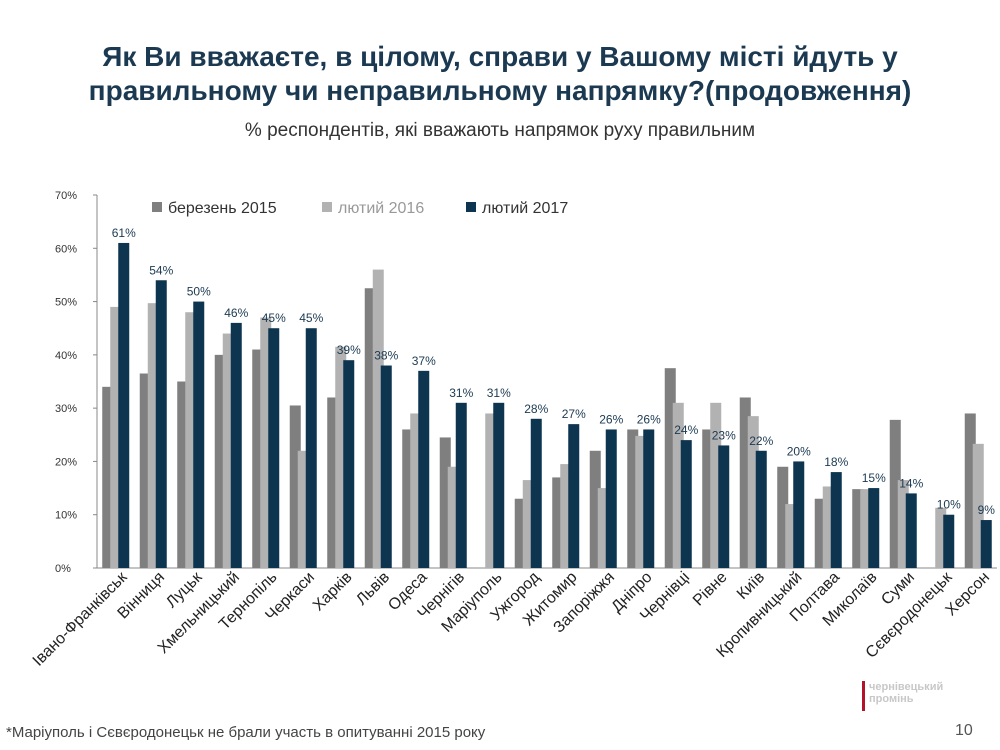 This screenshot has height=750, width=1000. I want to click on page-number: 10, so click(964, 730).